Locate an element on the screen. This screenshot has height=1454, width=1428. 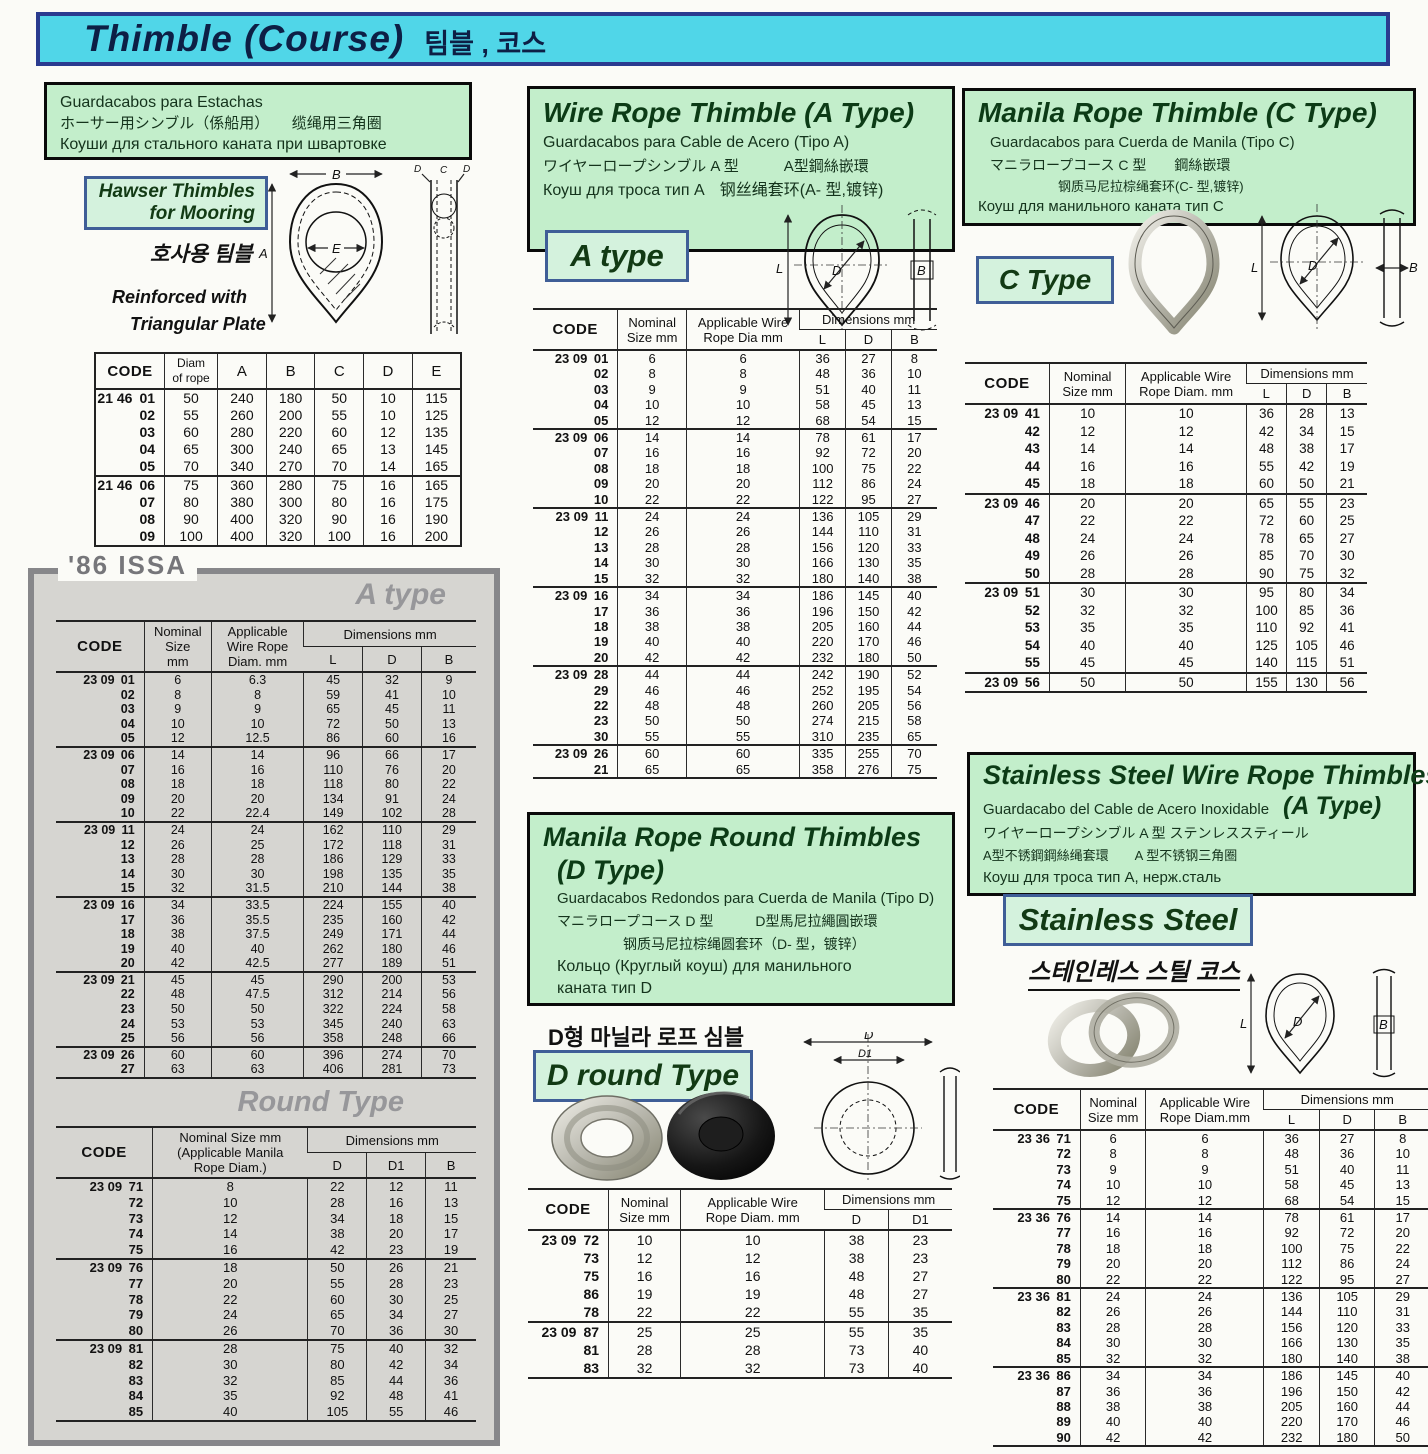
value-cell: 44 is located at coordinates (913, 626).